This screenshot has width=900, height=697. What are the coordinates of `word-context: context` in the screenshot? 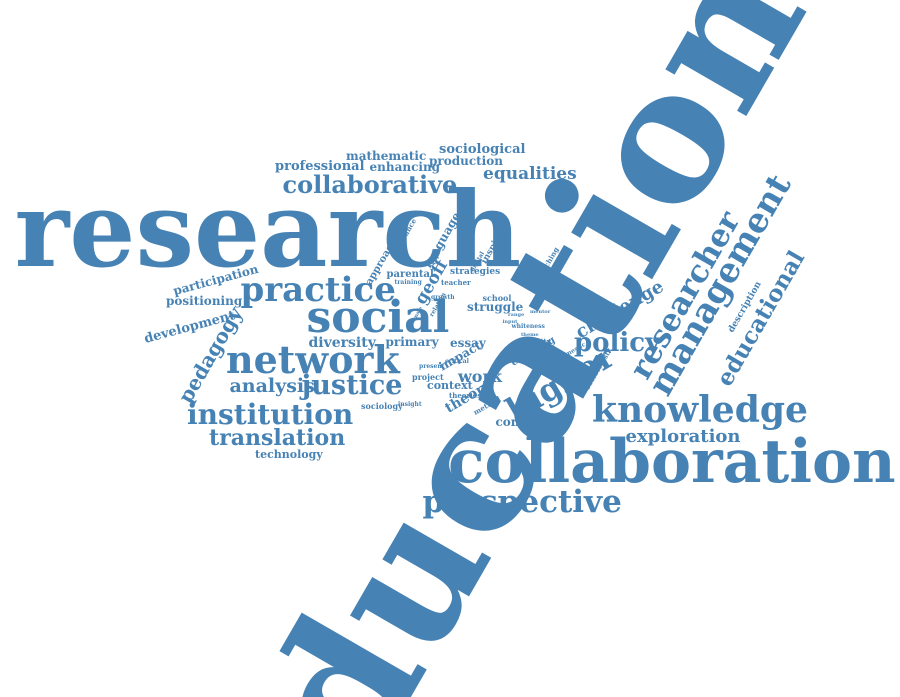 It's located at (450, 385).